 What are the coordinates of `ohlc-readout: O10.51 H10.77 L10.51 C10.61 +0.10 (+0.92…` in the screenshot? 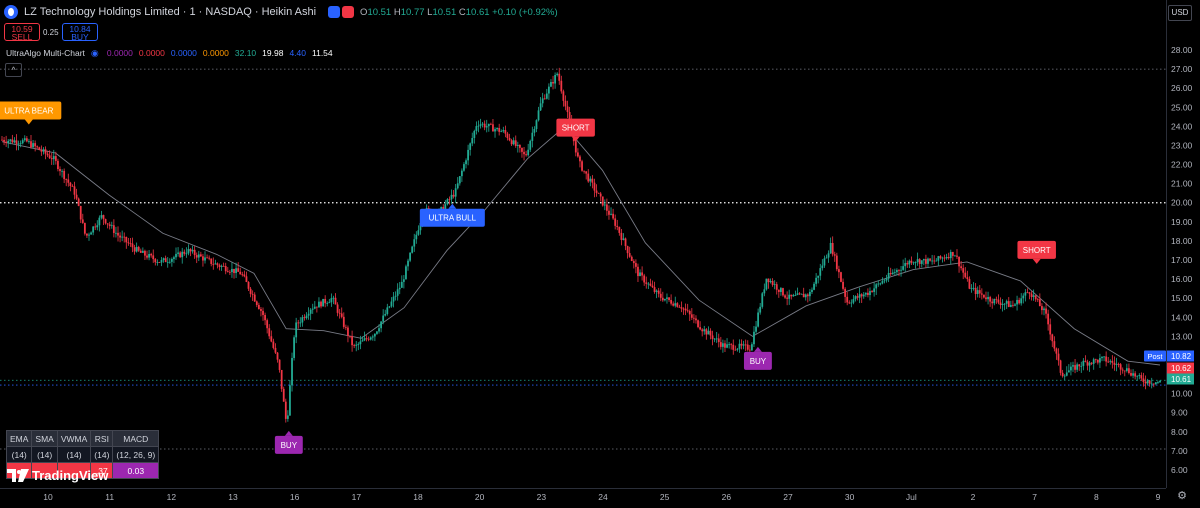 It's located at (459, 12).